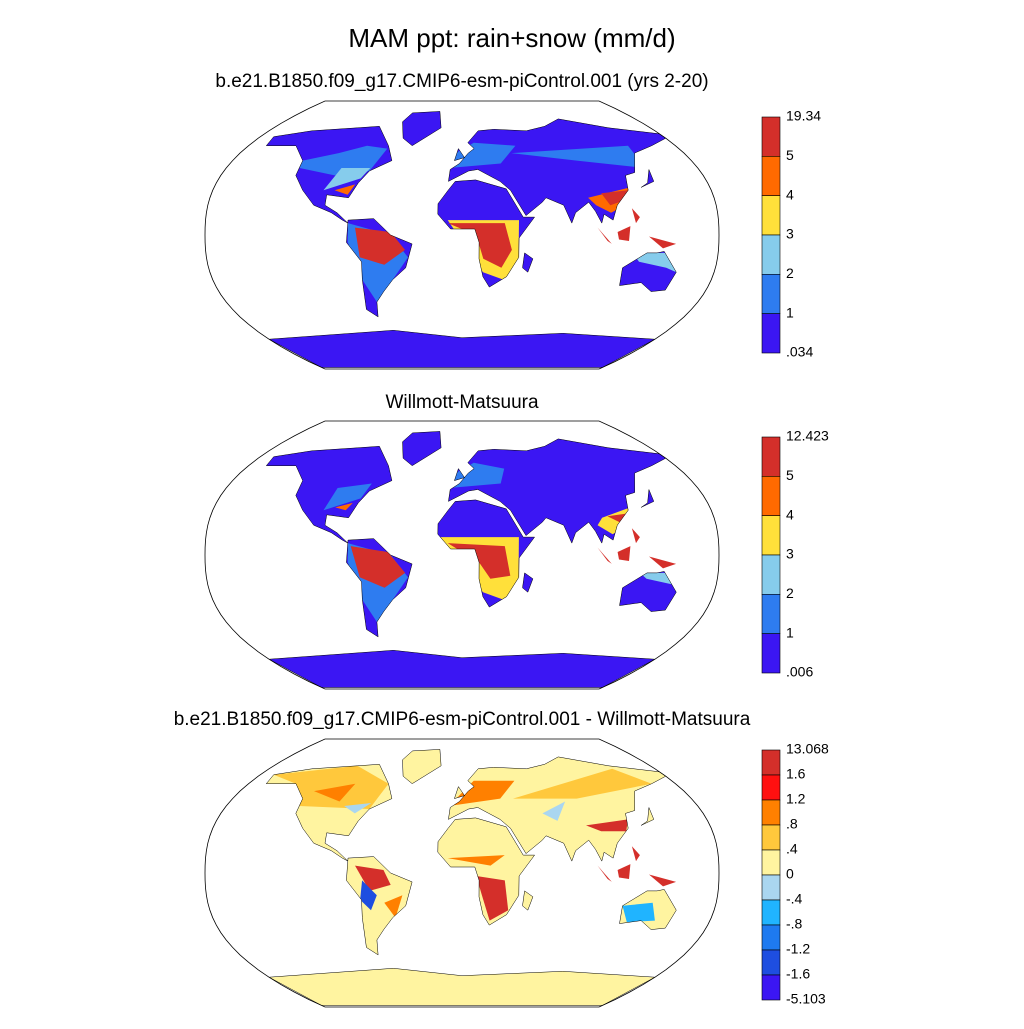  What do you see at coordinates (807, 436) in the screenshot?
I see `colorbar-label: 12.423` at bounding box center [807, 436].